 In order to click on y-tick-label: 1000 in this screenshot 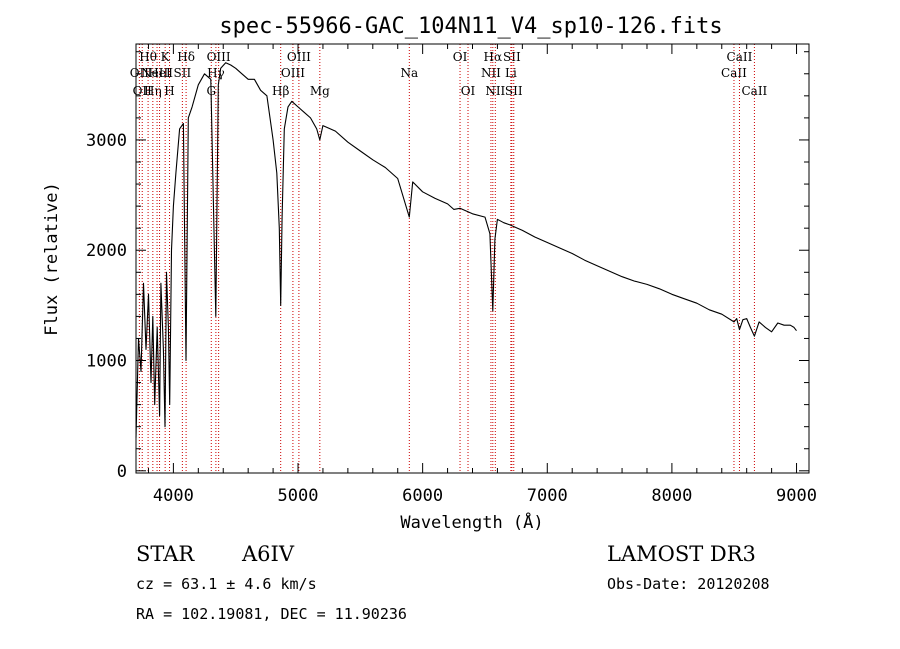, I will do `click(106, 362)`.